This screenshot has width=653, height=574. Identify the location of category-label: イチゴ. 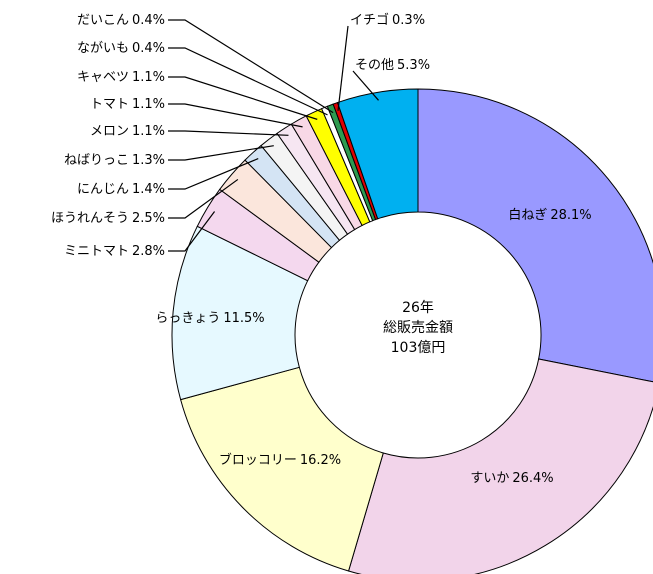
(369, 20).